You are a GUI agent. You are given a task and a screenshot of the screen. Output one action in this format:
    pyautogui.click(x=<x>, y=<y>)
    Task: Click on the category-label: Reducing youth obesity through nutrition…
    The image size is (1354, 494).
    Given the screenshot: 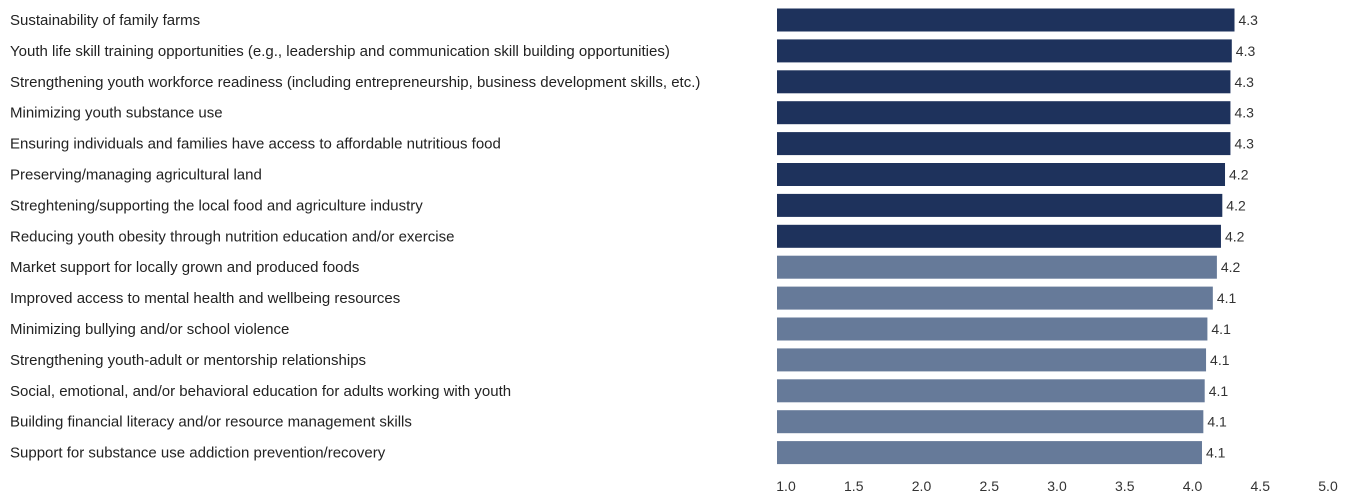 What is the action you would take?
    pyautogui.click(x=232, y=236)
    